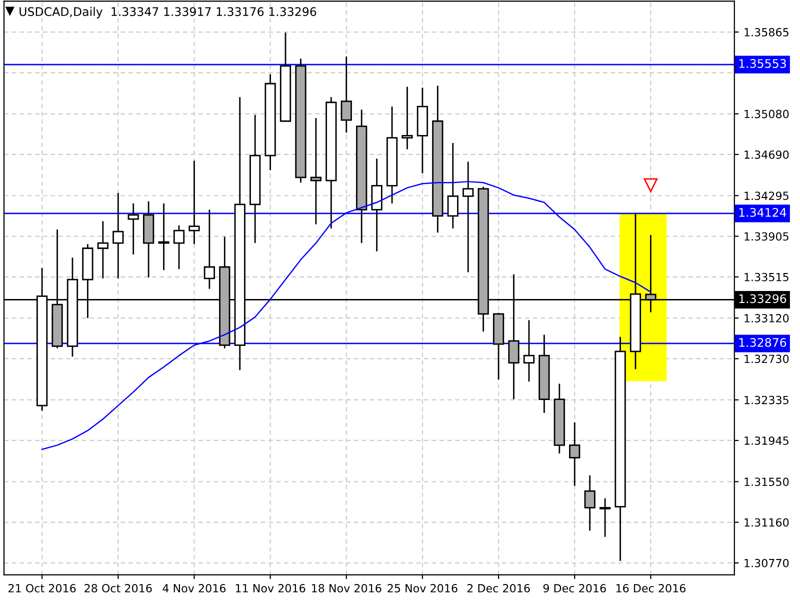 Image resolution: width=800 pixels, height=600 pixels. What do you see at coordinates (574, 588) in the screenshot?
I see `x-tick-label: 9 Dec 2016` at bounding box center [574, 588].